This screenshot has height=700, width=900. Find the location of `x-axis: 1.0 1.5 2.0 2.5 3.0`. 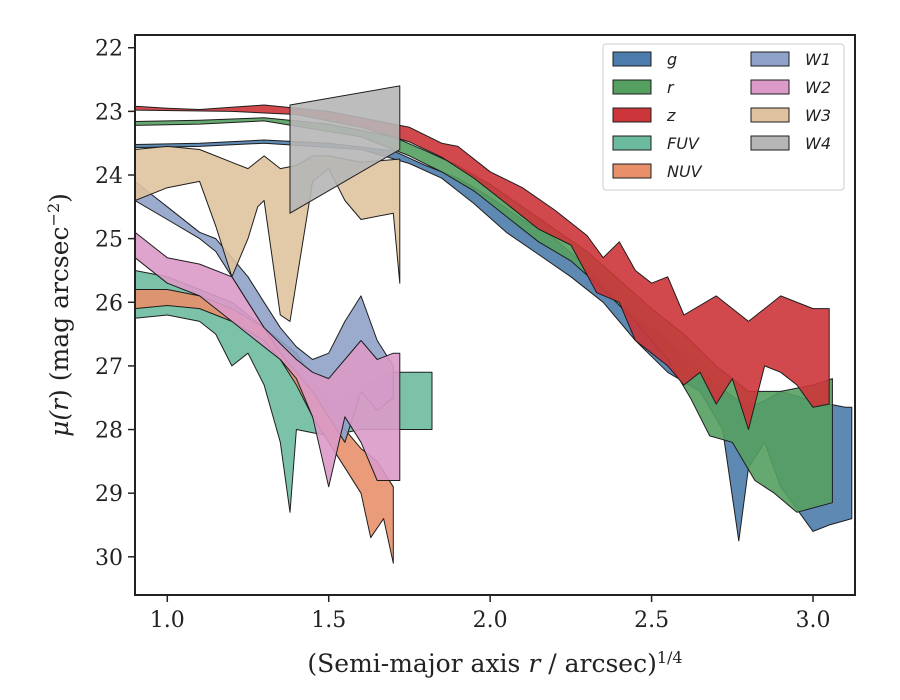

x-axis: 1.0 1.5 2.0 2.5 3.0 is located at coordinates (490, 614).